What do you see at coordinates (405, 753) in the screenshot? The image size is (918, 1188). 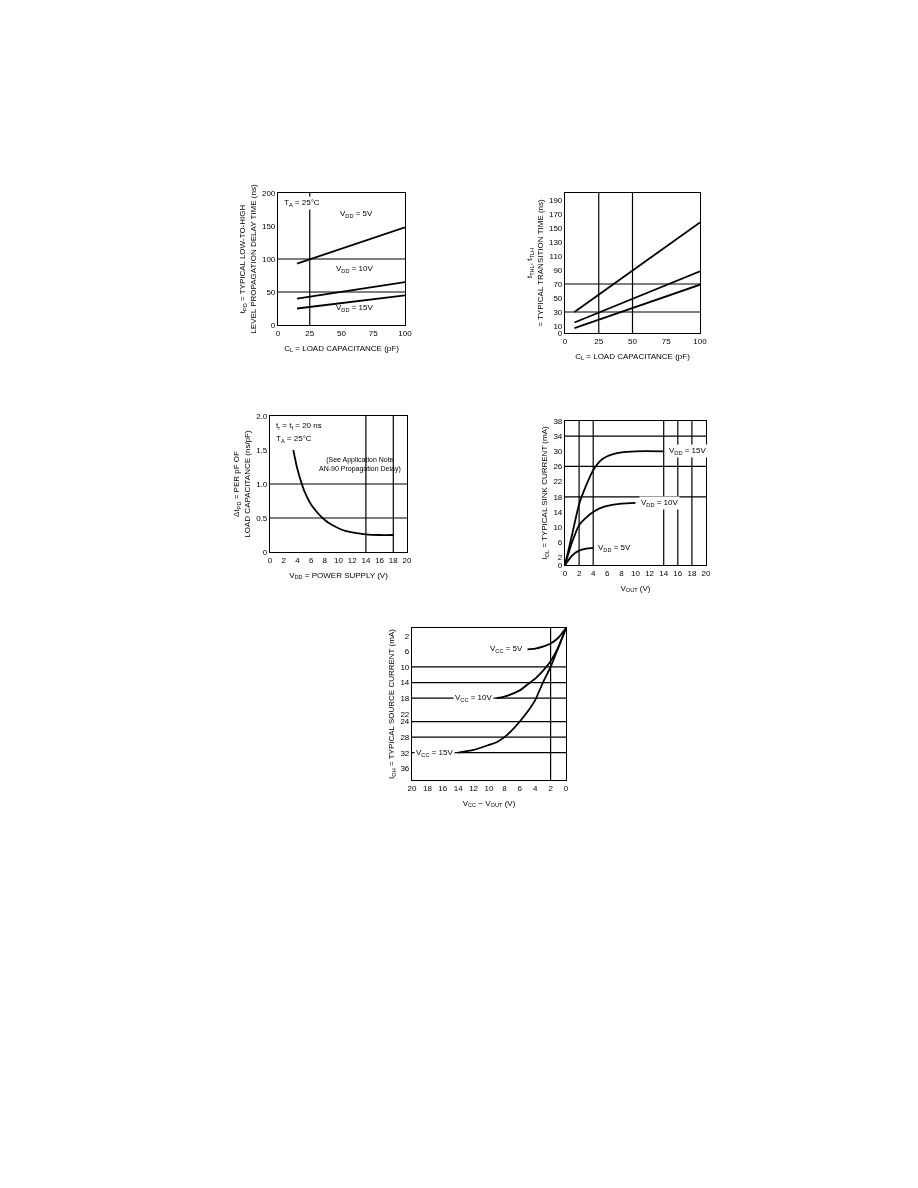 I see `y-tick-label: 32` at bounding box center [405, 753].